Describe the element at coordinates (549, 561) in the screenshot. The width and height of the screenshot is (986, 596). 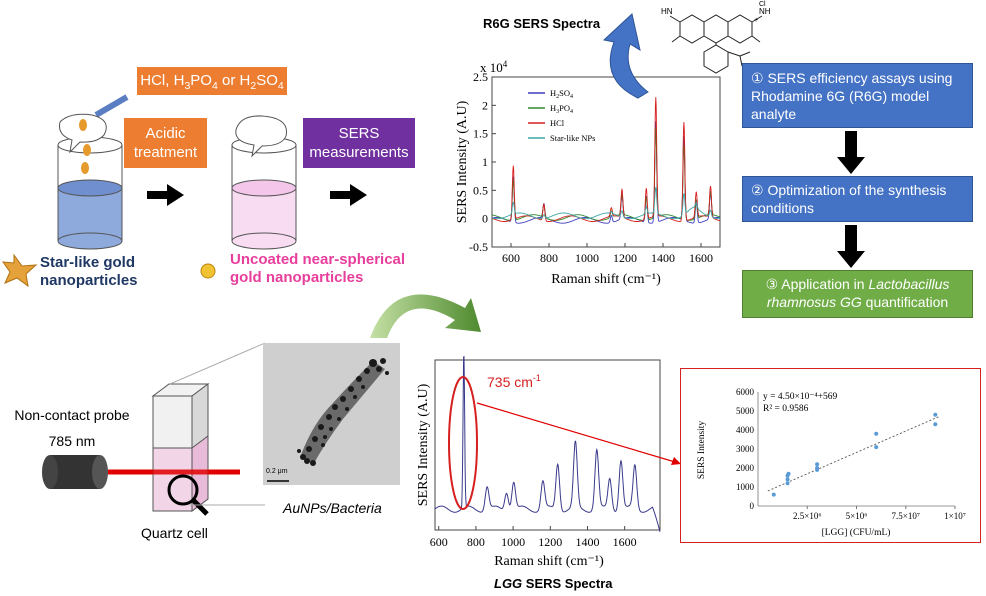
I see `lgg-xlabel: Raman shift (cm⁻¹)` at that location.